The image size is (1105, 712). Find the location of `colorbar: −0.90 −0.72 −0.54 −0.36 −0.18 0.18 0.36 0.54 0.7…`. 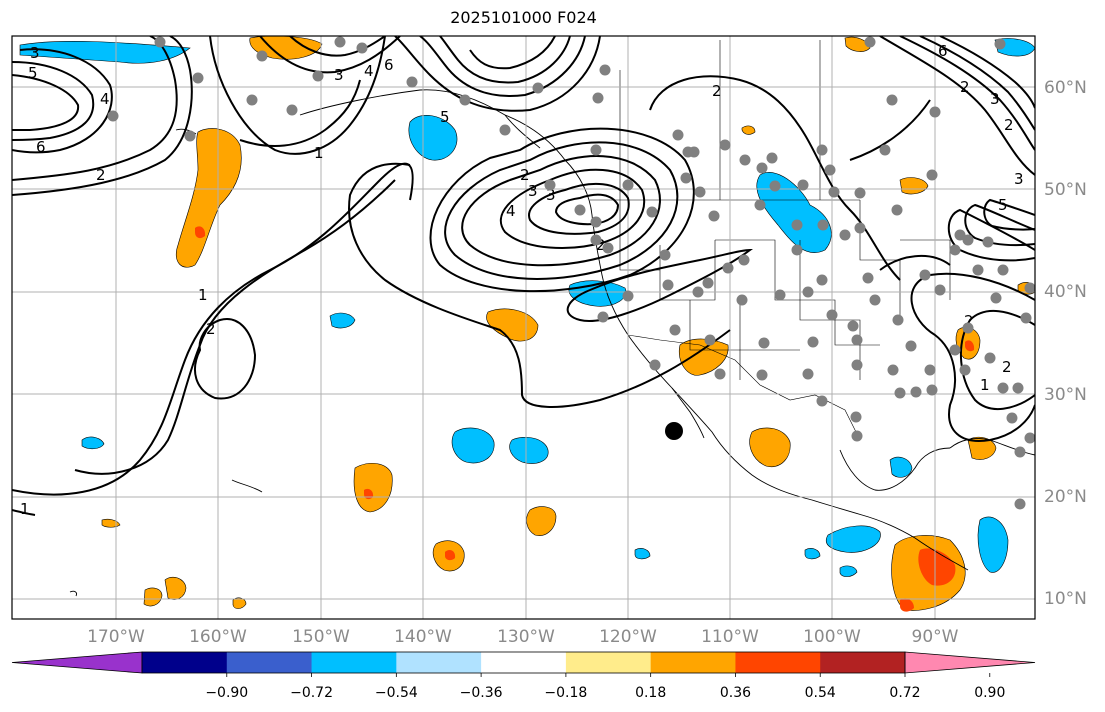

colorbar: −0.90 −0.72 −0.54 −0.36 −0.18 0.18 0.36 0.54 0.7… is located at coordinates (523, 676).